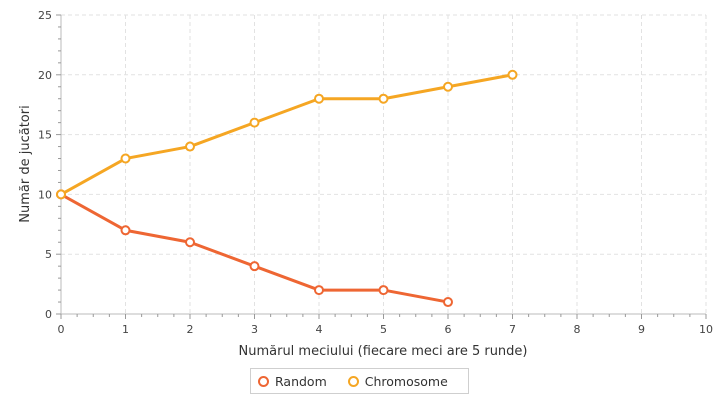 This screenshot has height=400, width=720. Describe the element at coordinates (383, 329) in the screenshot. I see `x-tick-label: 5` at that location.